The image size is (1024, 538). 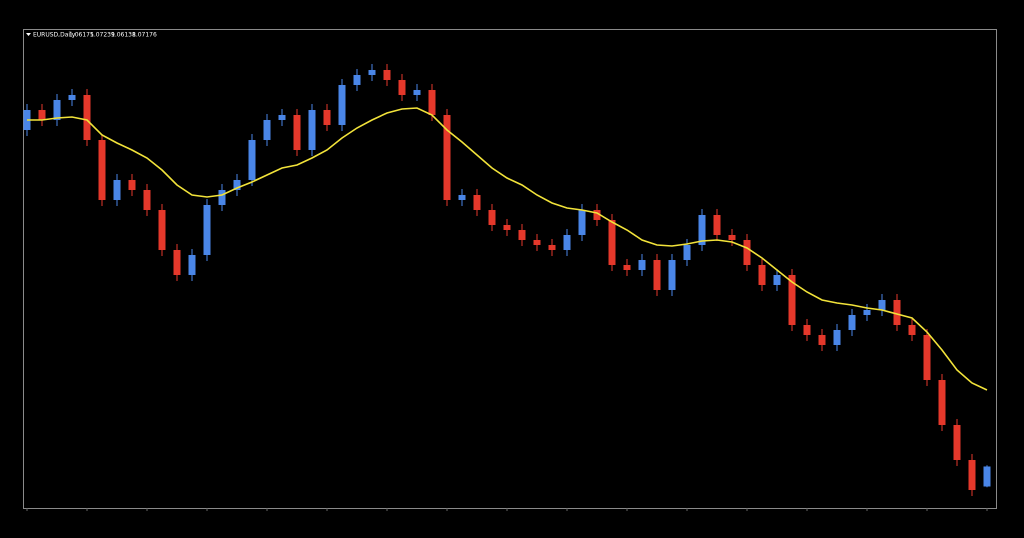 I want to click on header-low: 1.06138, so click(x=123, y=35).